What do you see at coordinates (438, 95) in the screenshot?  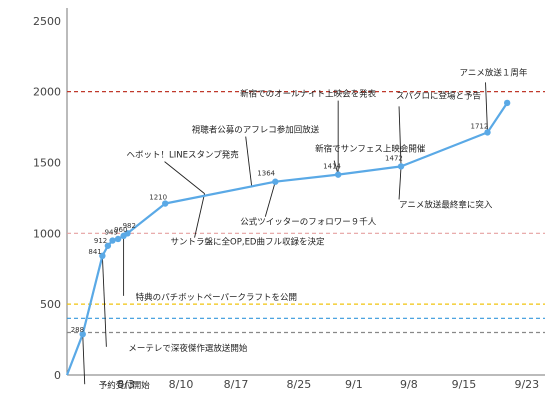 I see `annotation-label: スパクロに登場と予告` at bounding box center [438, 95].